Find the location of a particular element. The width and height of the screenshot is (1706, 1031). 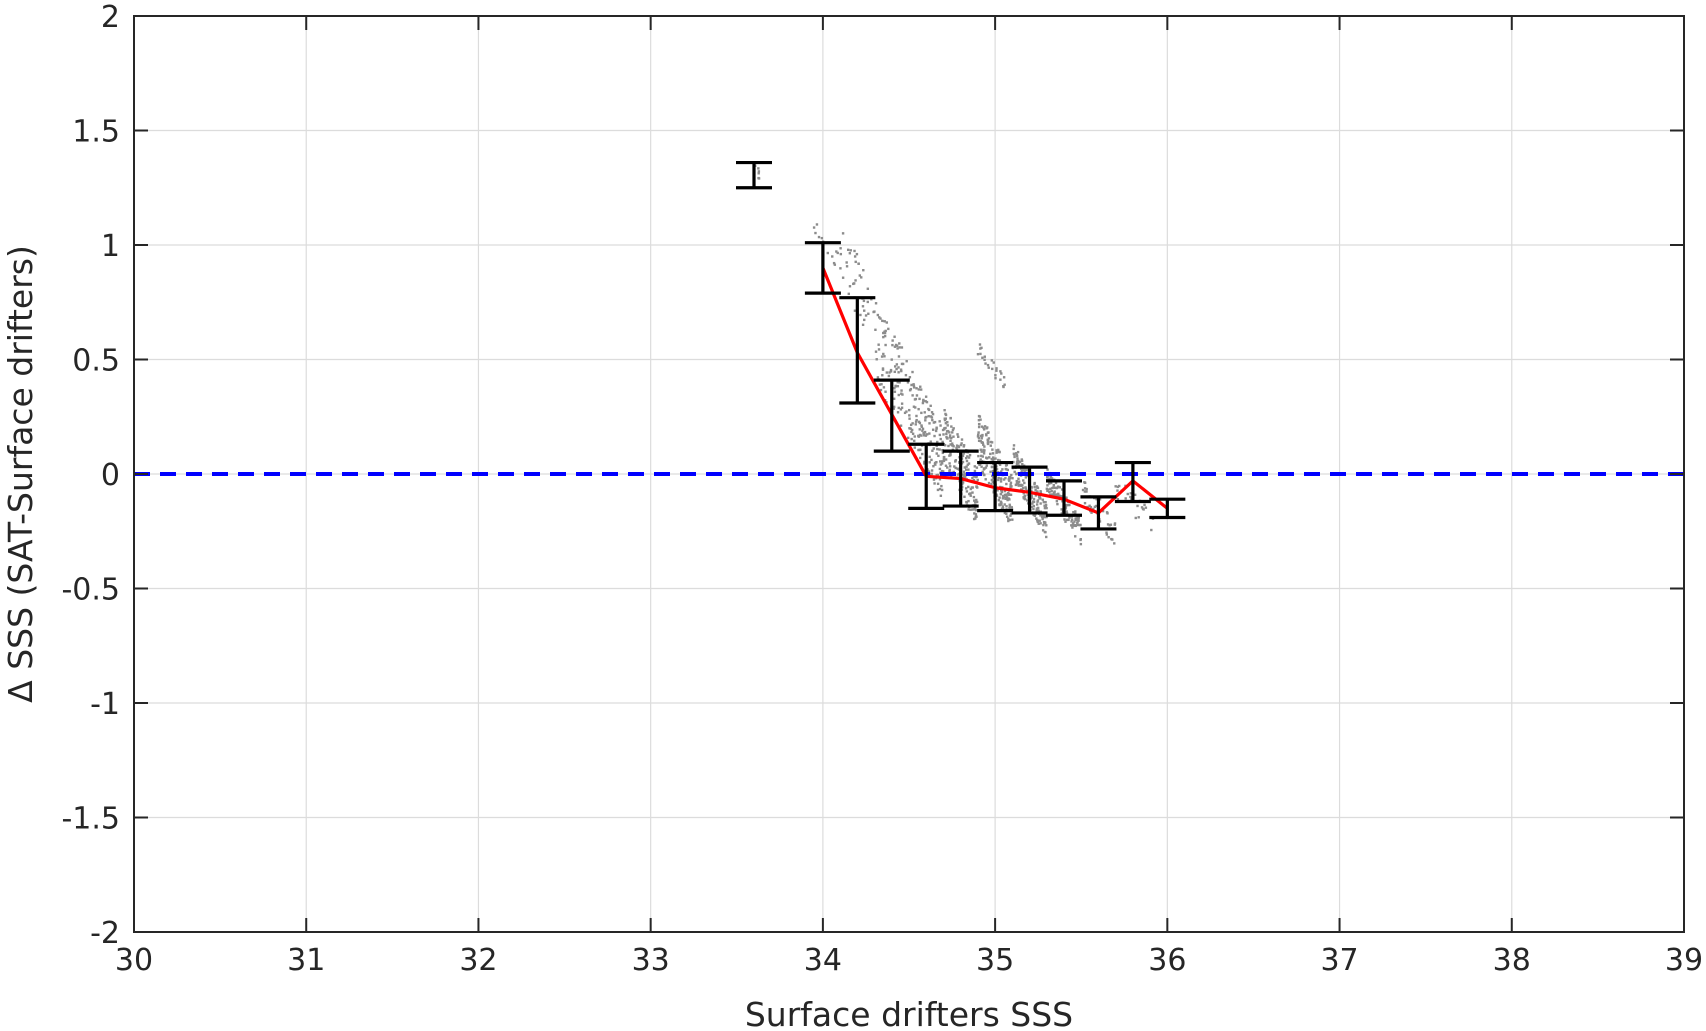

x-tick-label: 34 is located at coordinates (823, 960).